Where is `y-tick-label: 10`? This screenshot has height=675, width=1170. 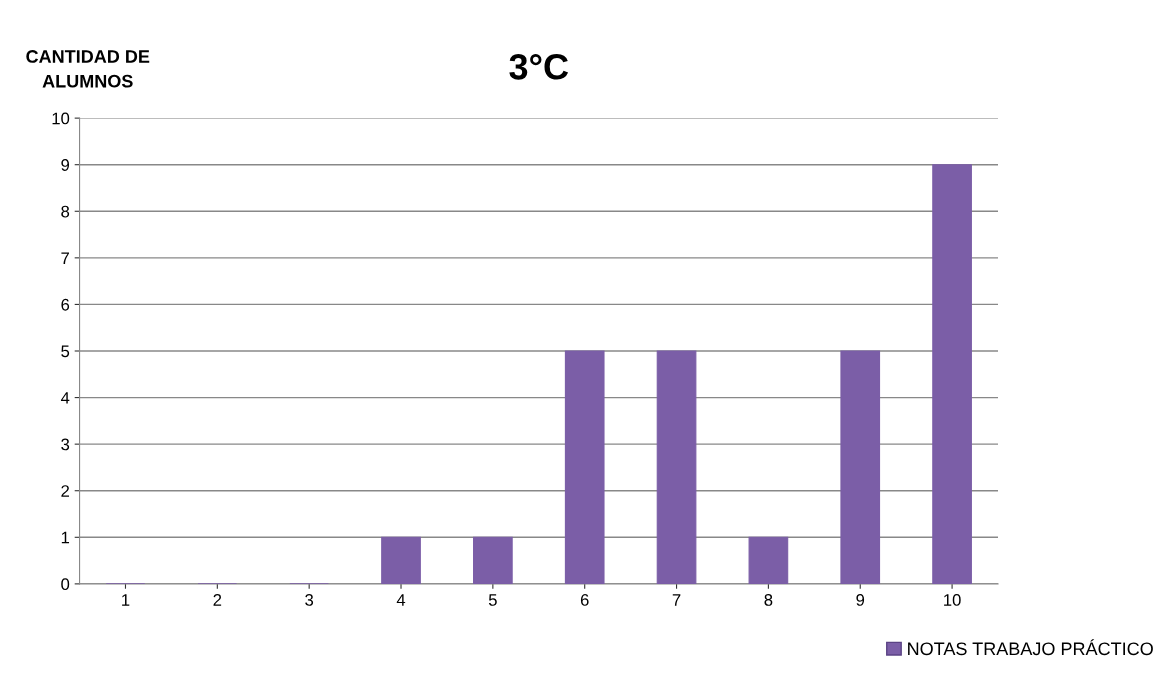 y-tick-label: 10 is located at coordinates (61, 118).